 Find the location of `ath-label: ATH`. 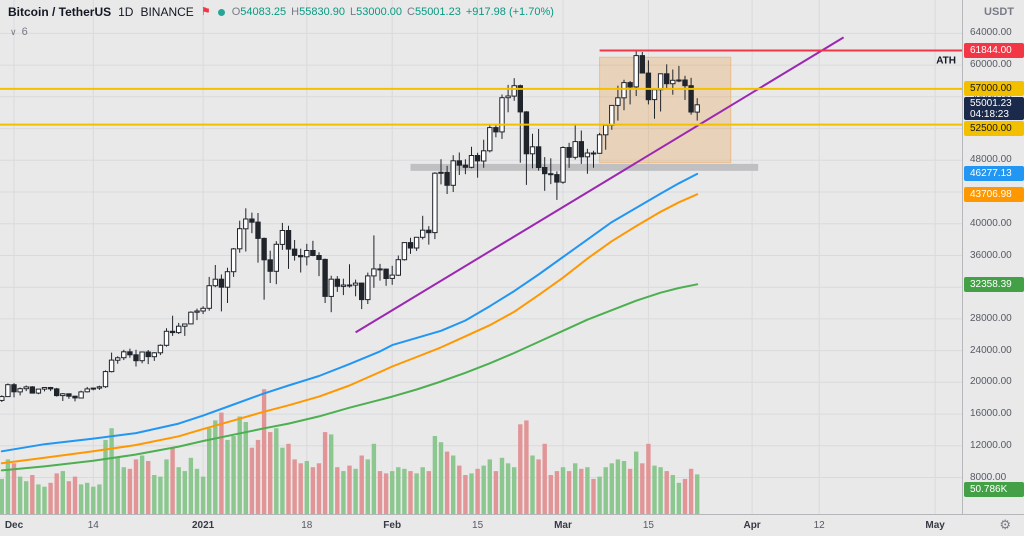

ath-label: ATH is located at coordinates (946, 61).